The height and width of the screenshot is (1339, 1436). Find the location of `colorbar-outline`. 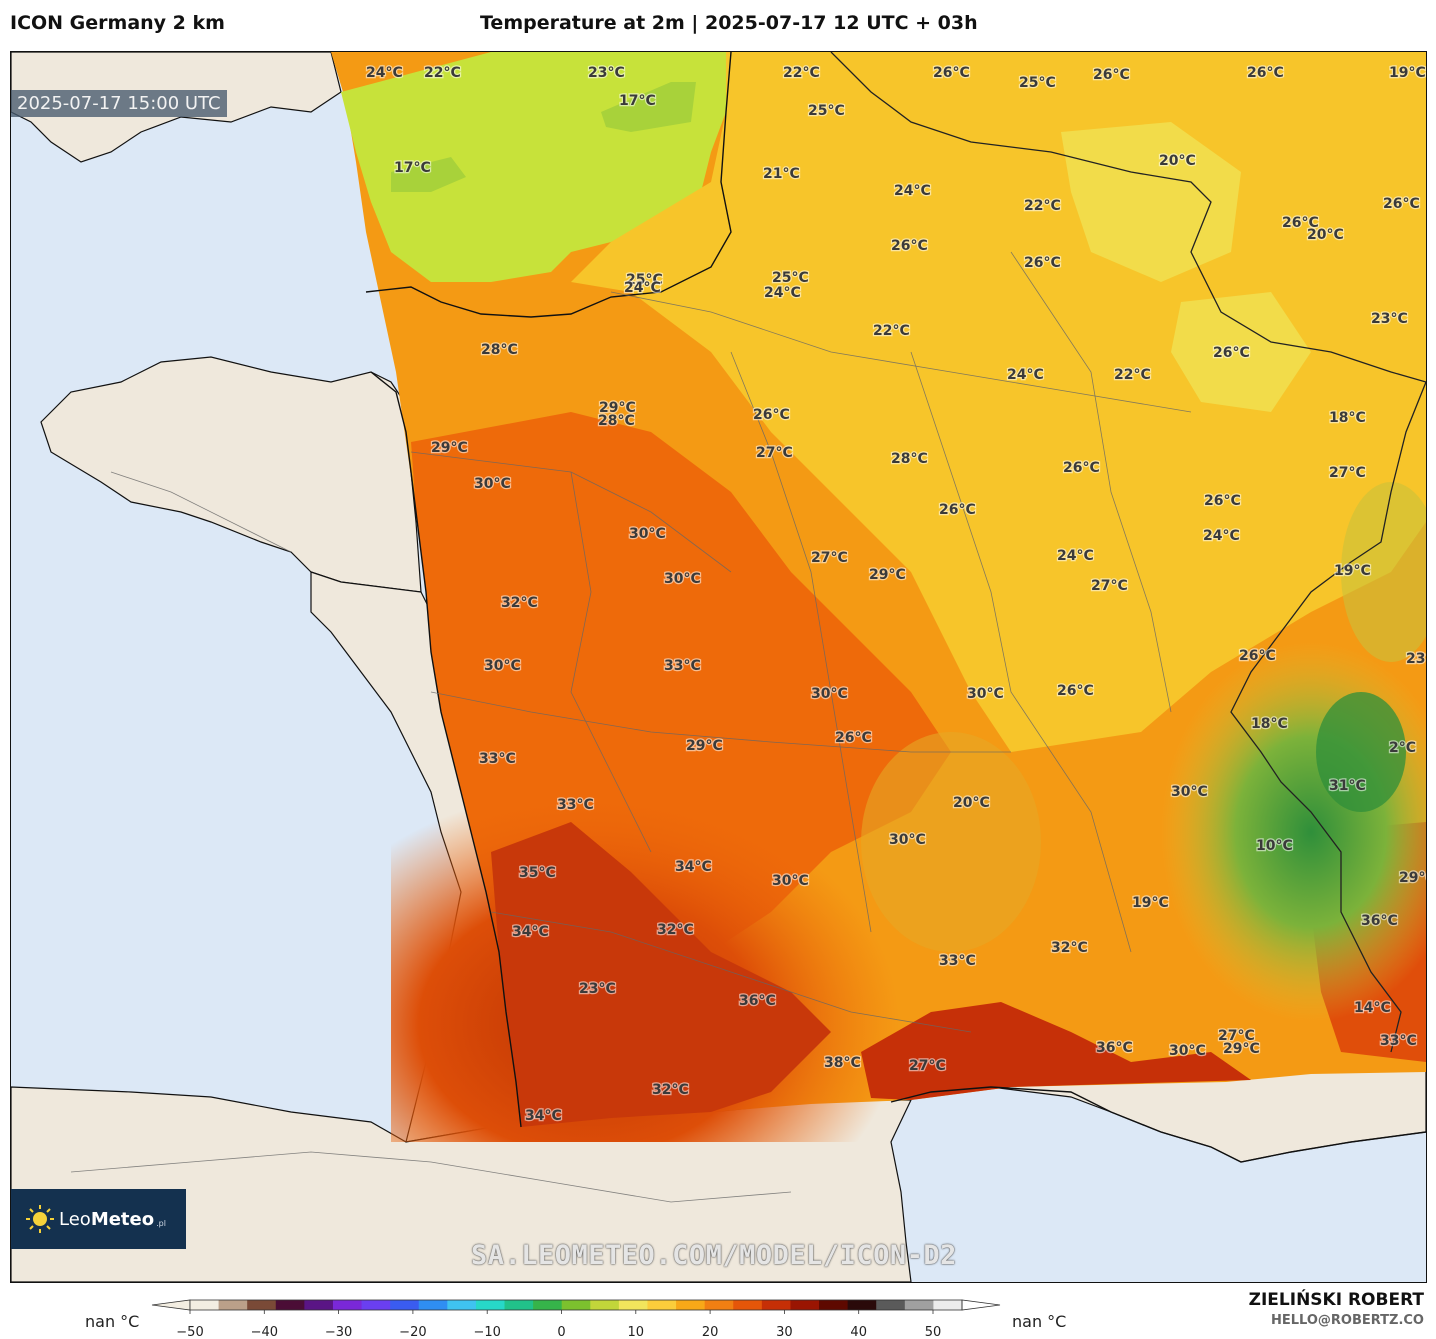

colorbar-outline is located at coordinates (576, 1305).